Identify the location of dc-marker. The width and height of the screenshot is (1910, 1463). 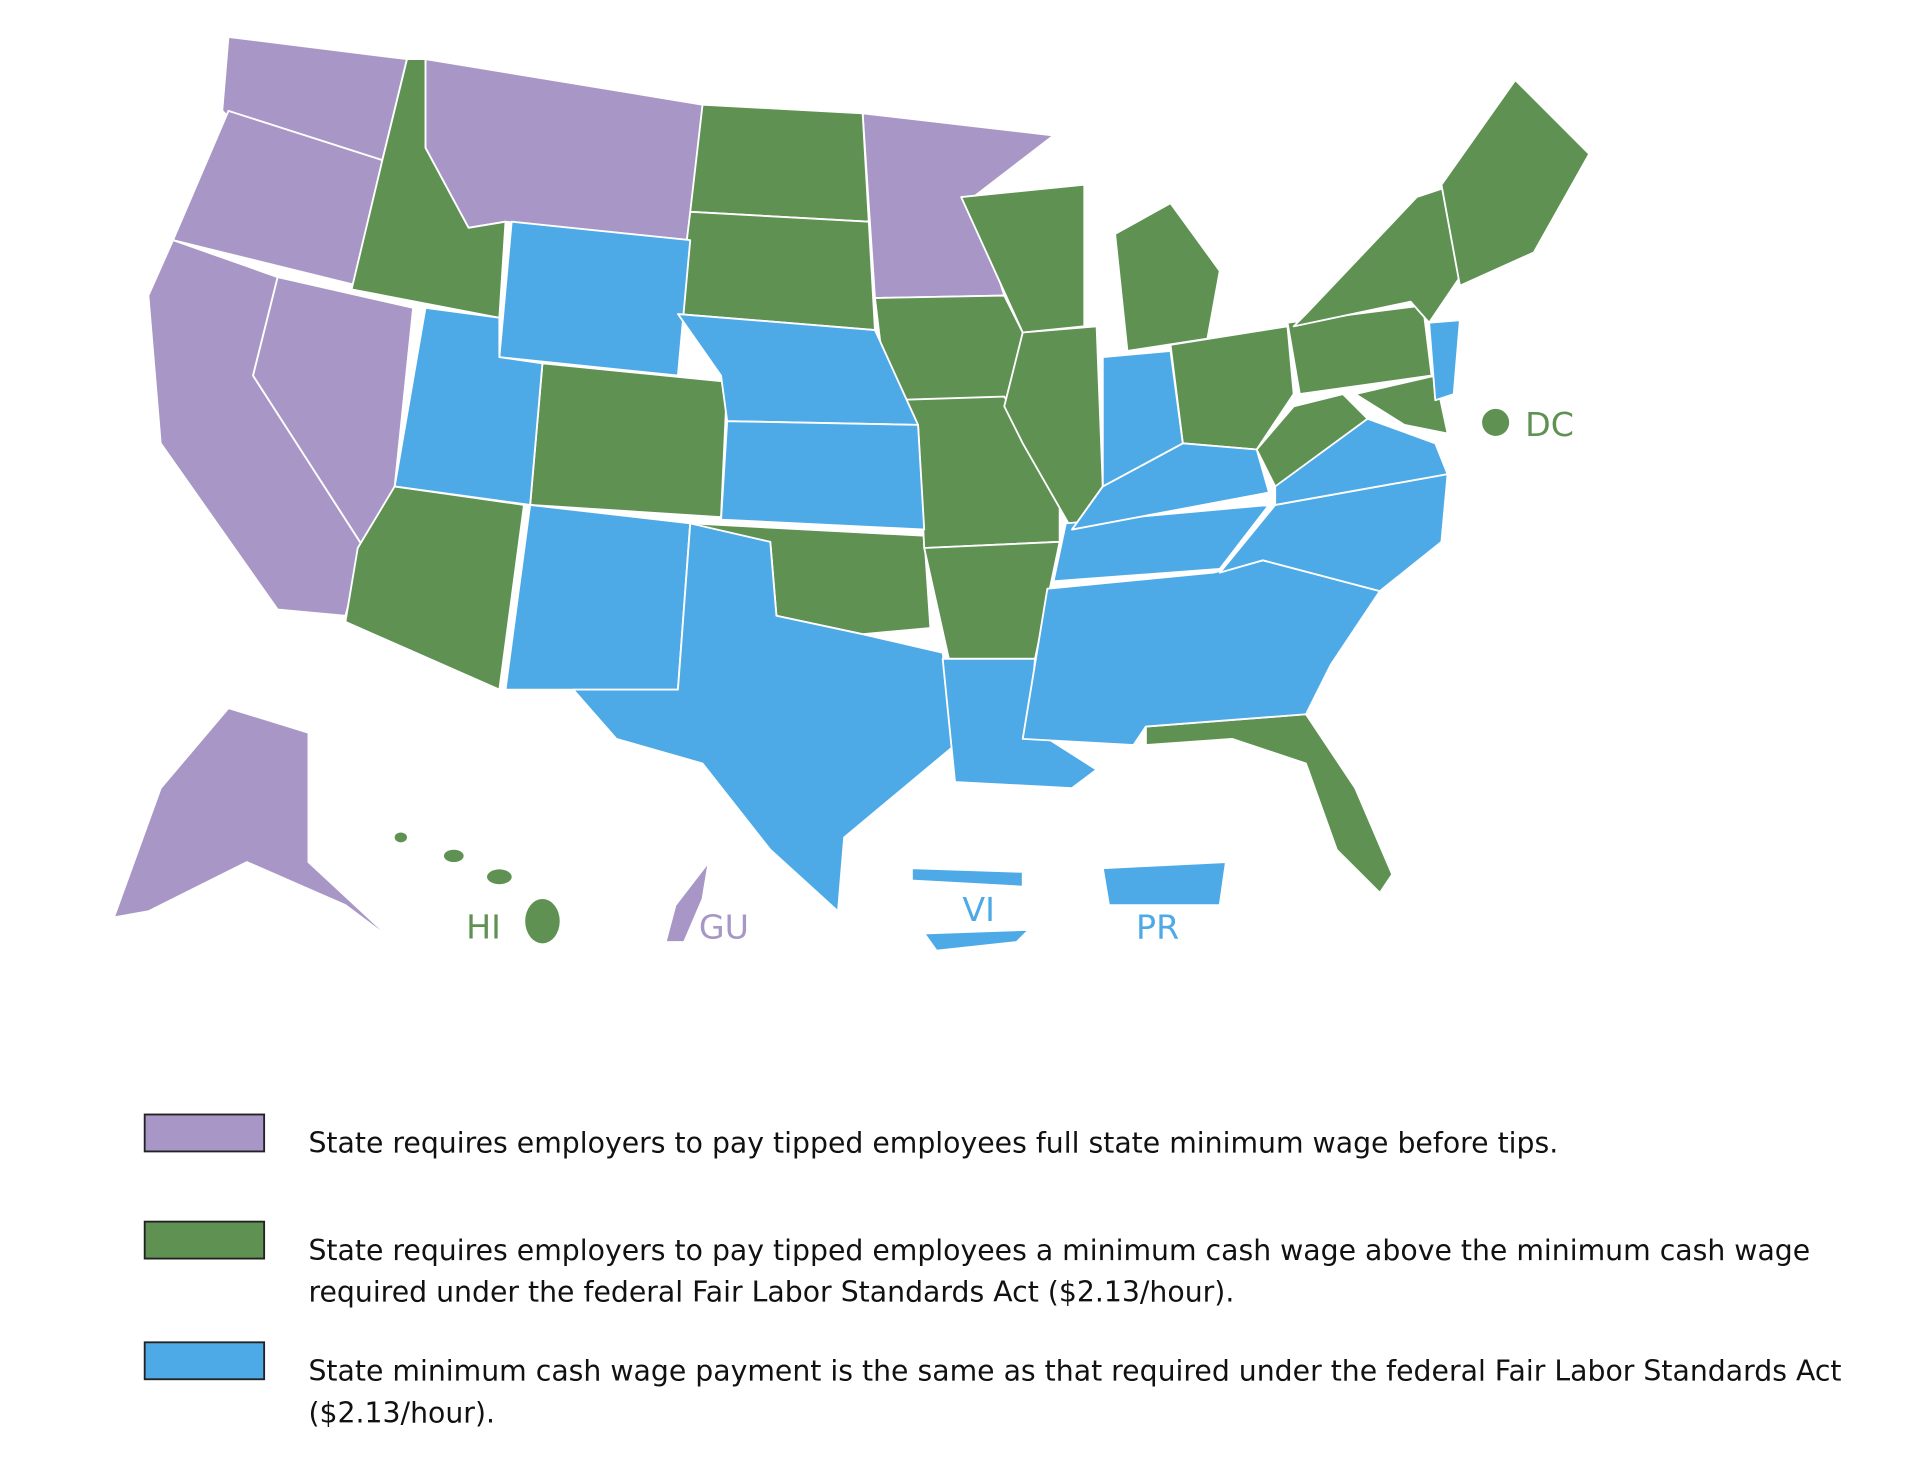
(1496, 422).